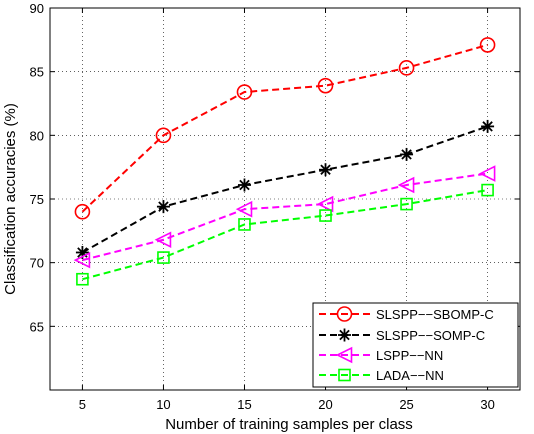 This screenshot has width=534, height=434. What do you see at coordinates (410, 375) in the screenshot?
I see `legend-label-3: LADA−−NN` at bounding box center [410, 375].